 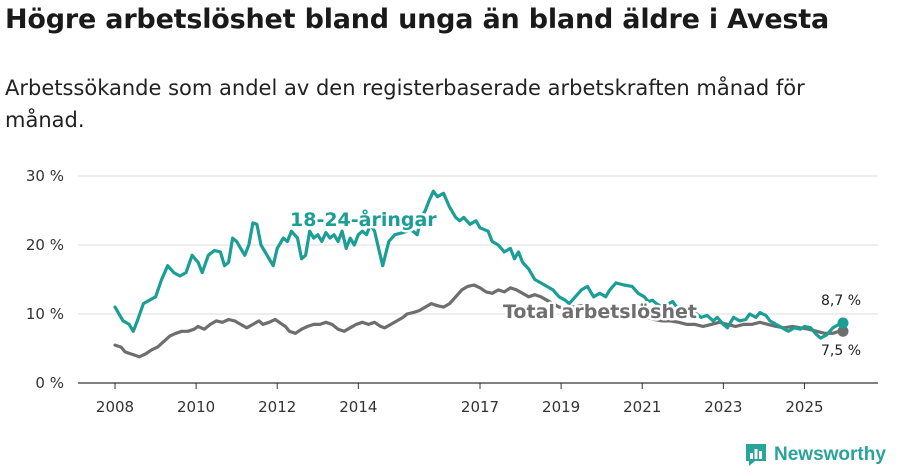 What do you see at coordinates (480, 407) in the screenshot?
I see `x-tick-label: 2017` at bounding box center [480, 407].